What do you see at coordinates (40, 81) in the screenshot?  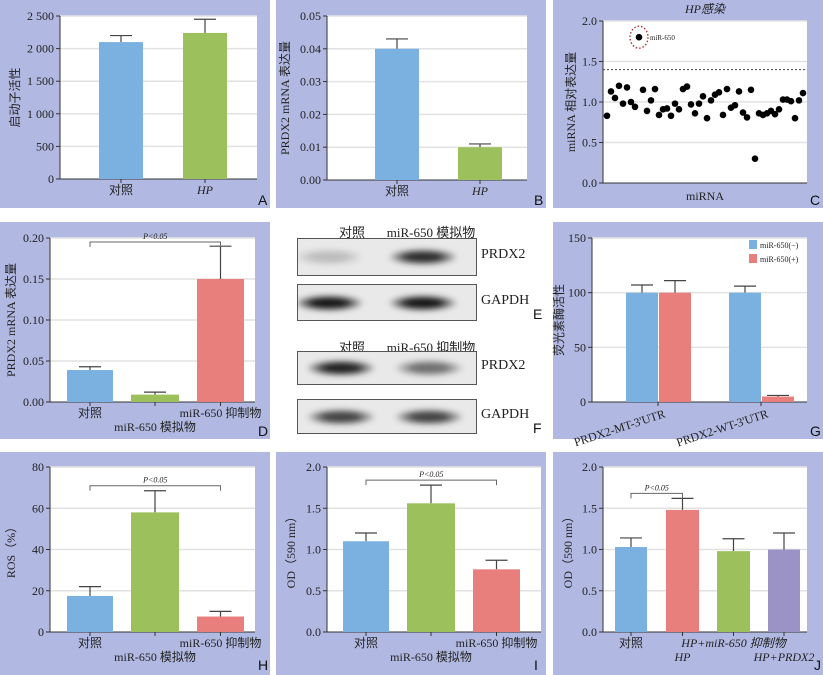 I see `y-tick-label: 1 500` at bounding box center [40, 81].